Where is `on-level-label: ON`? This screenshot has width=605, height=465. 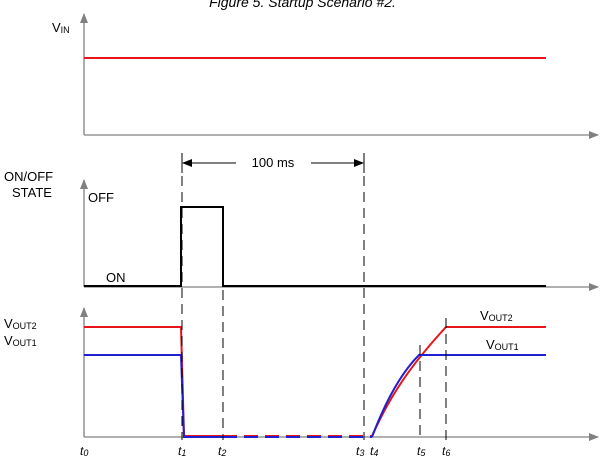 on-level-label: ON is located at coordinates (116, 277).